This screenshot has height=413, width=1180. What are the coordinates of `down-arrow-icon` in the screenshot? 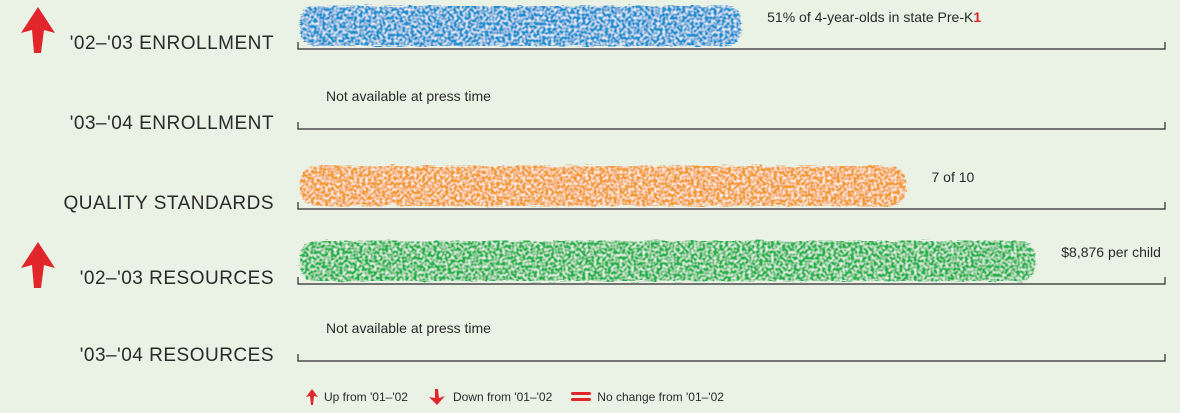 It's located at (436, 397).